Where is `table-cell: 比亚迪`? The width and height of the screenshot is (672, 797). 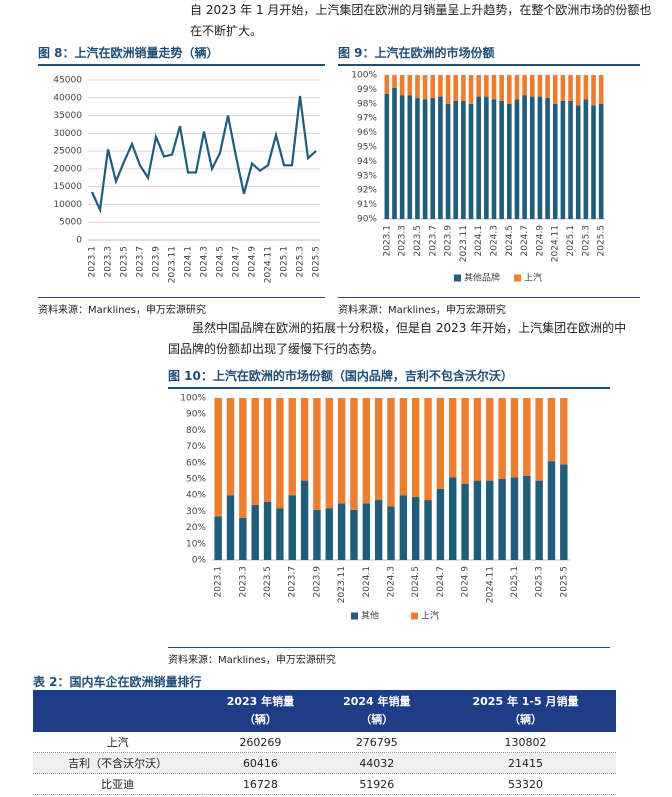 table-cell: 比亚迪 is located at coordinates (118, 784).